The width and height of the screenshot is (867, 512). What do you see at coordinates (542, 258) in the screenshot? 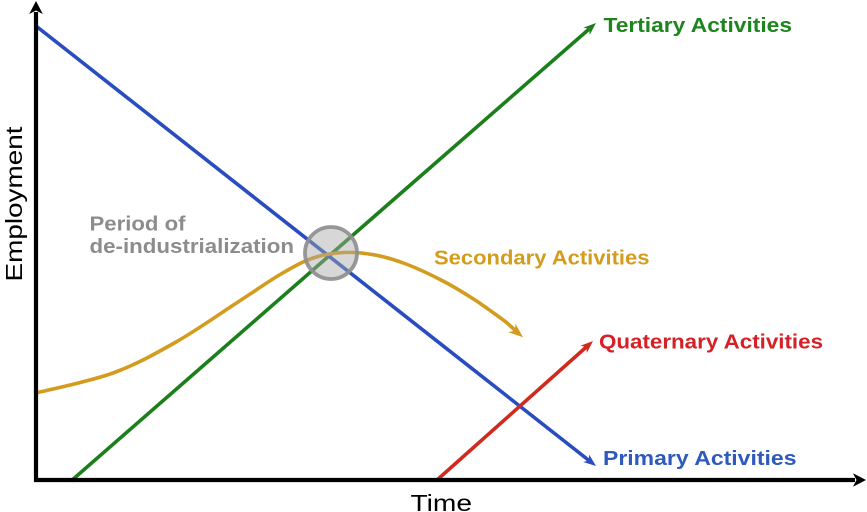
I see `svg-text: Secondary Activities` at bounding box center [542, 258].